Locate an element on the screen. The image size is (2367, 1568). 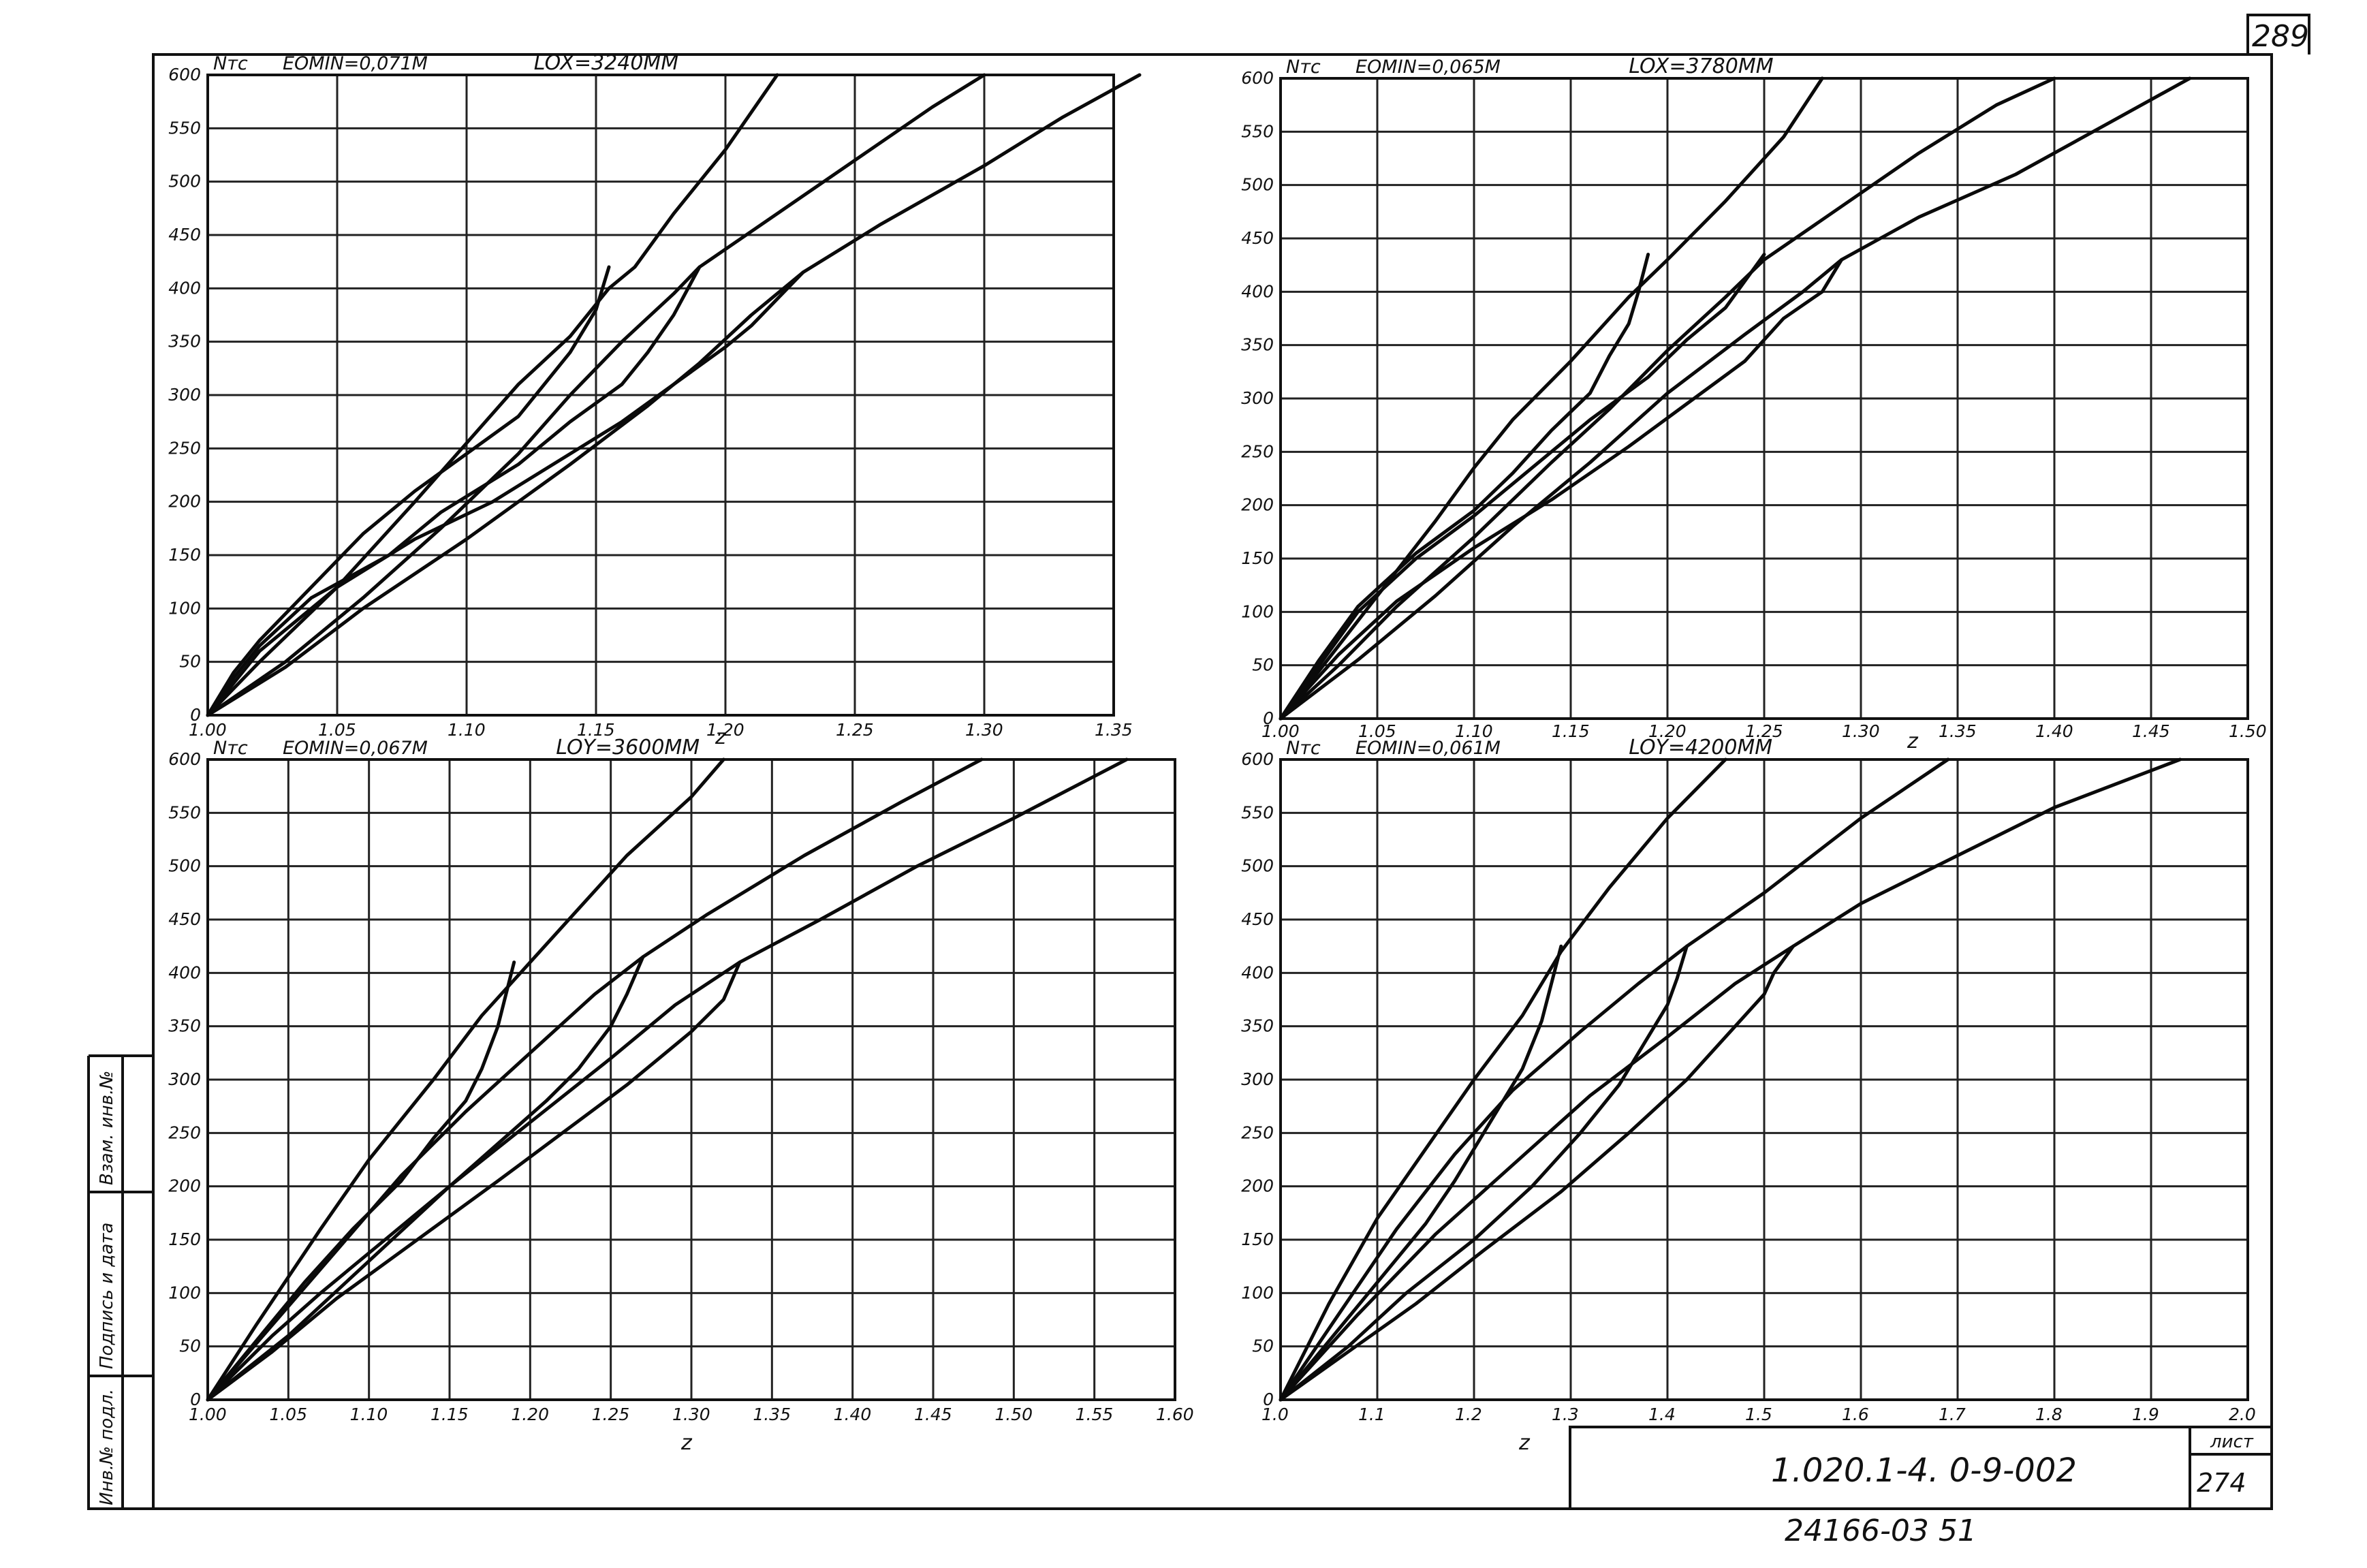
x-tick-label: 1.45 is located at coordinates (933, 1414).